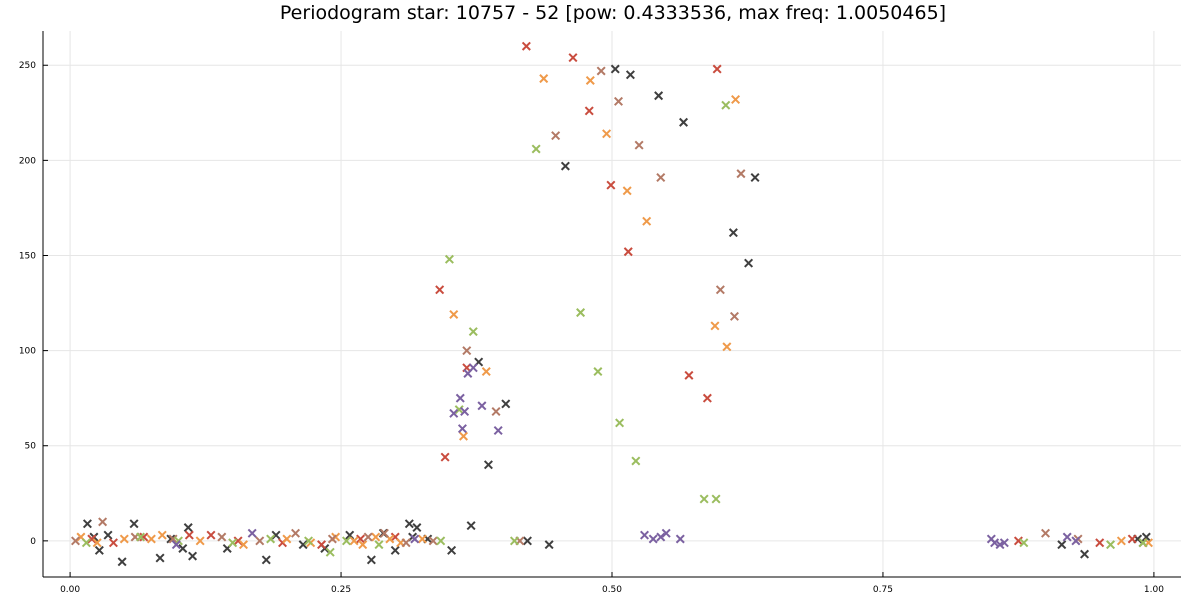  What do you see at coordinates (27, 161) in the screenshot?
I see `y-tick-label: 200` at bounding box center [27, 161].